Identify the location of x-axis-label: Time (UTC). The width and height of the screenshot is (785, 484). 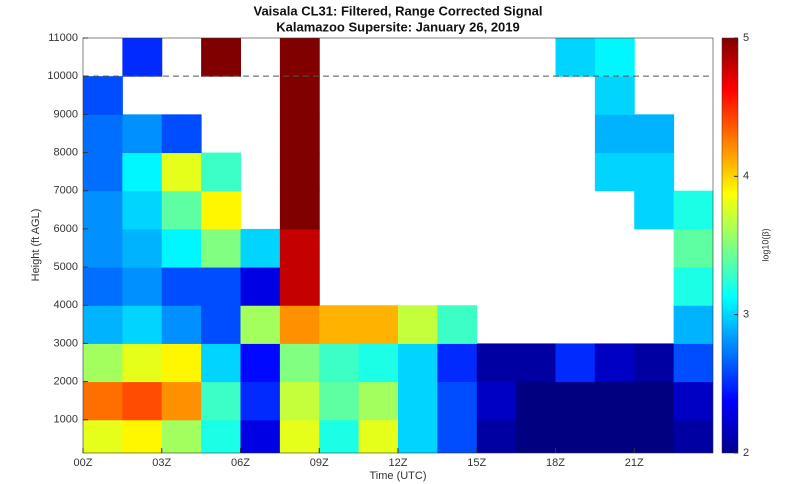
(397, 476).